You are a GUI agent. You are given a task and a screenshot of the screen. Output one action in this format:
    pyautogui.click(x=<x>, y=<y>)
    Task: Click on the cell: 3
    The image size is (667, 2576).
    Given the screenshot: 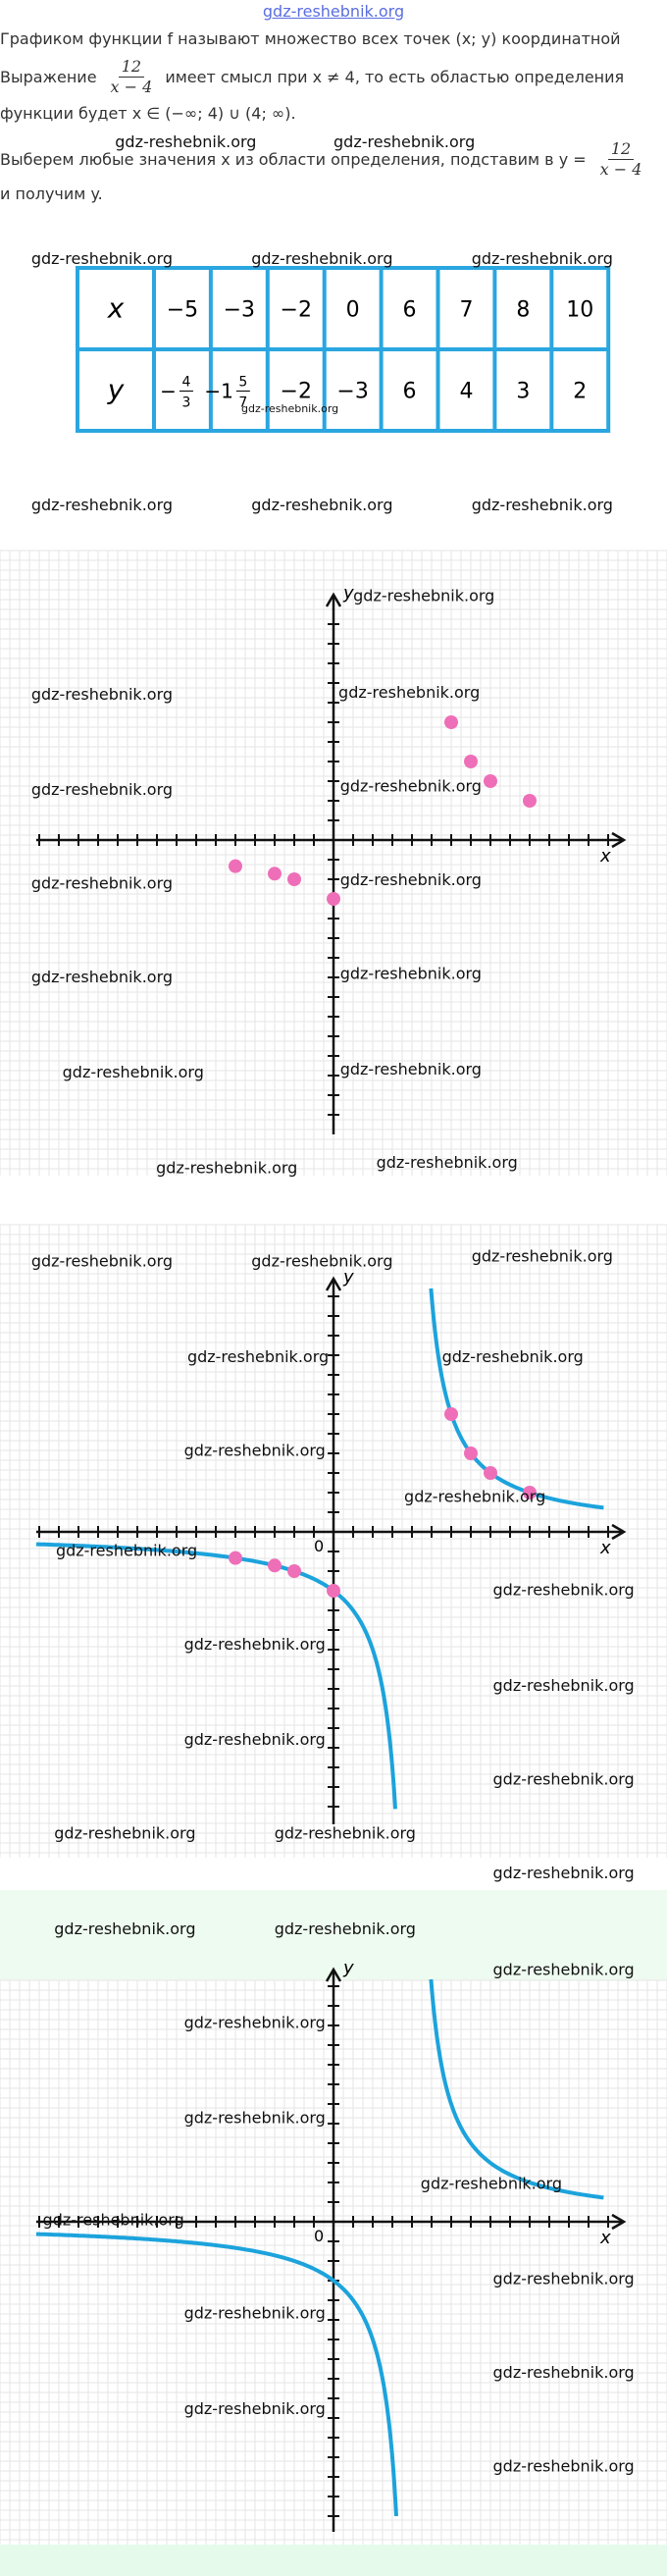 What is the action you would take?
    pyautogui.click(x=523, y=392)
    